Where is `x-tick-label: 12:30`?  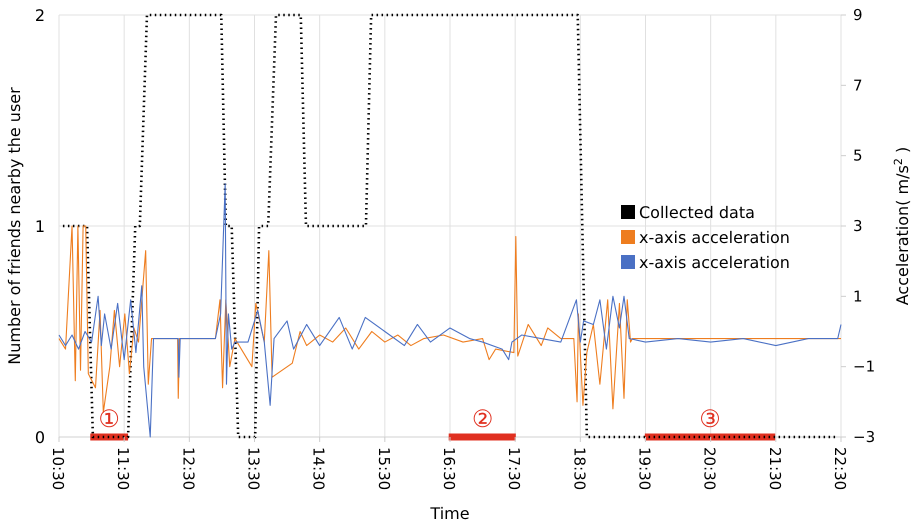
x-tick-label: 12:30 is located at coordinates (188, 468).